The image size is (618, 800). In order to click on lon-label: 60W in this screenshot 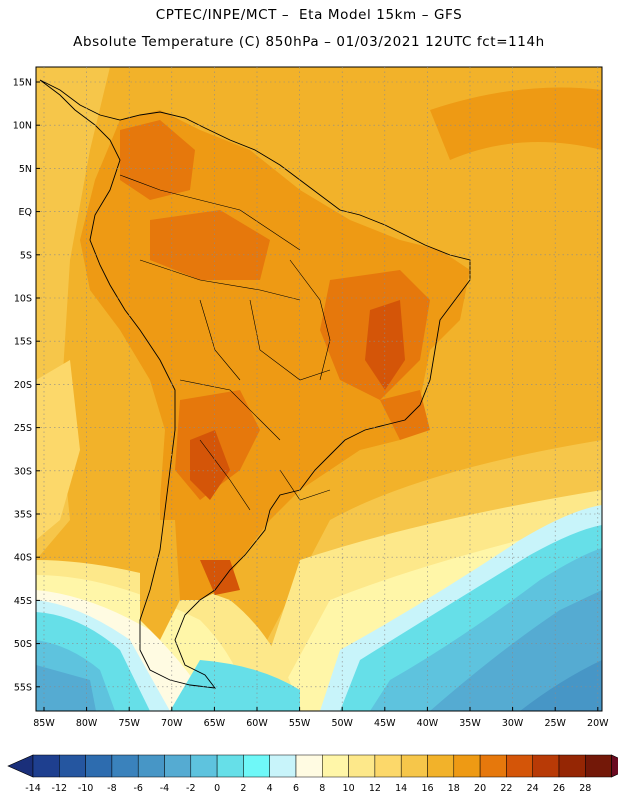, I will do `click(257, 723)`.